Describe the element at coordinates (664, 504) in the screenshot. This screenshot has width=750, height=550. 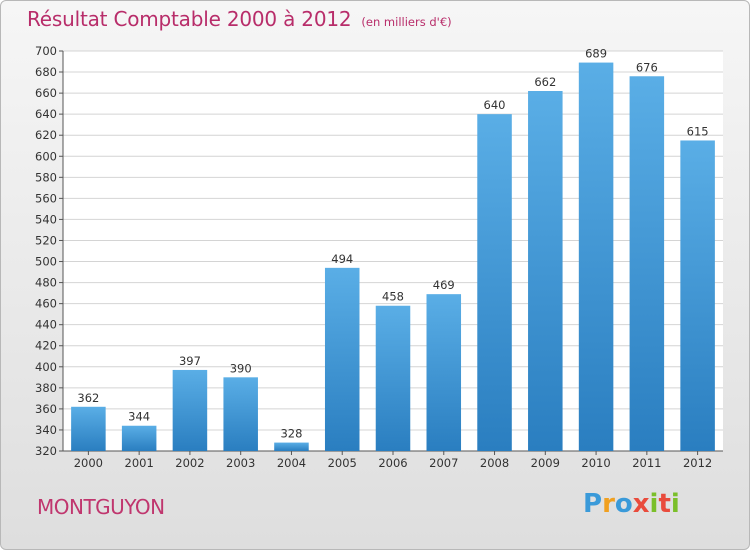
I see `logo-letter: t` at that location.